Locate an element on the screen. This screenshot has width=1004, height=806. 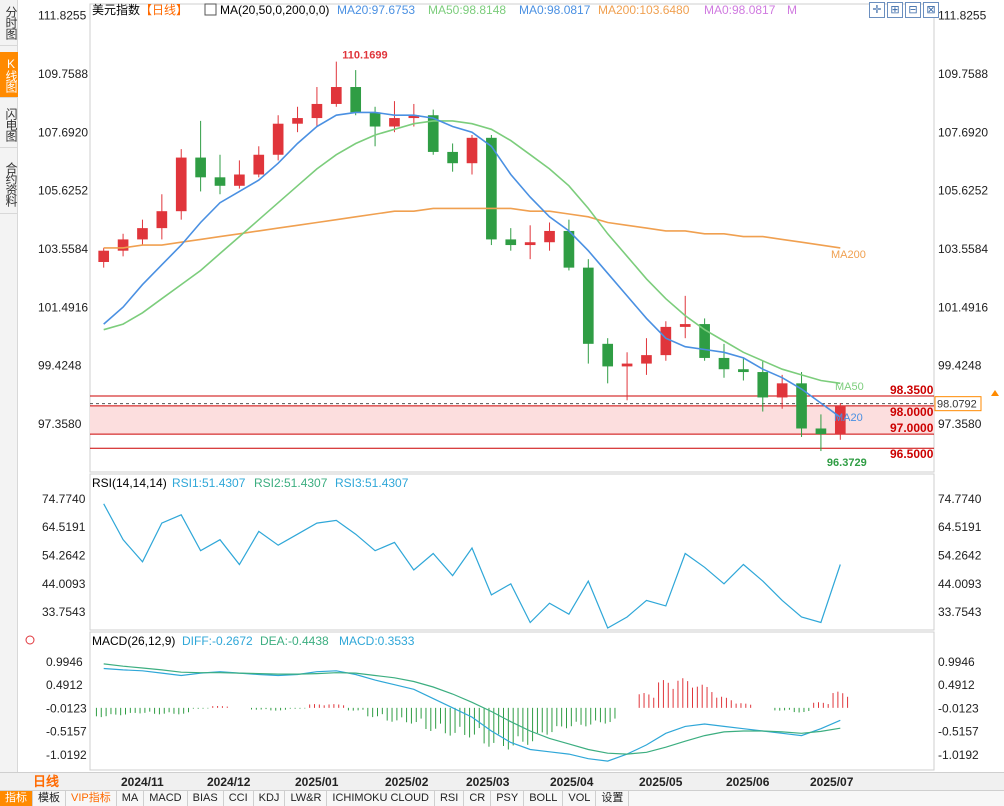
rsi-tick-left: 54.2642 is located at coordinates (64, 556).